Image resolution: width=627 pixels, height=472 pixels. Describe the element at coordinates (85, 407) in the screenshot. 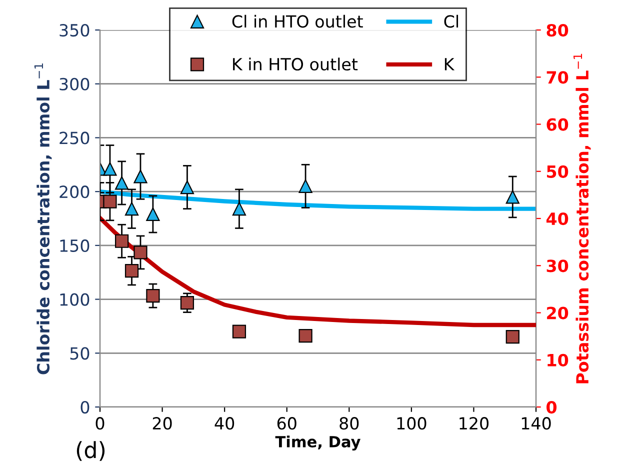

I see `y-tick-label: 0` at that location.